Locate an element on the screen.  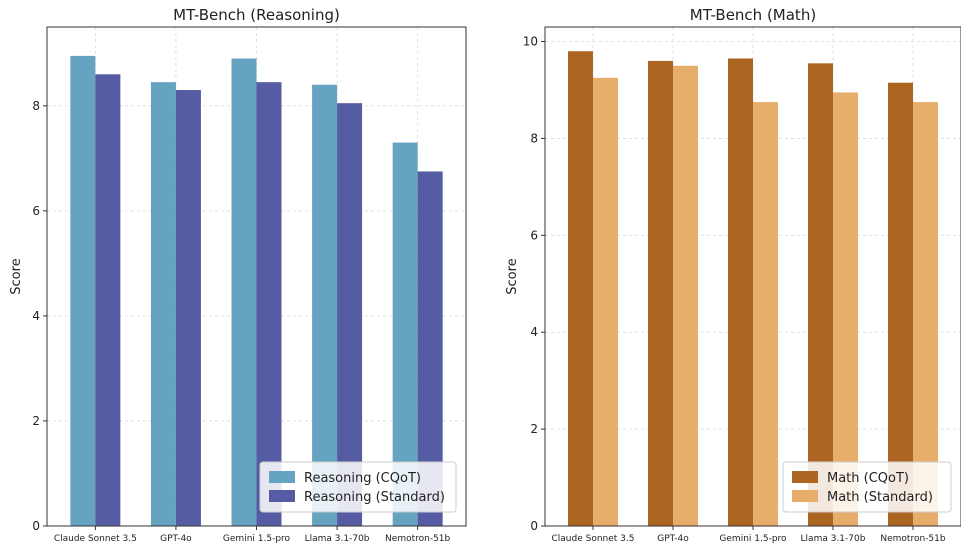
y-tick-label: 10 is located at coordinates (530, 42).